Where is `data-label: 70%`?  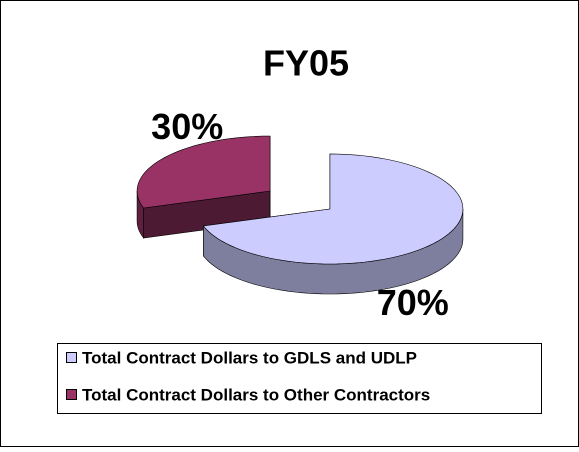 data-label: 70% is located at coordinates (413, 302).